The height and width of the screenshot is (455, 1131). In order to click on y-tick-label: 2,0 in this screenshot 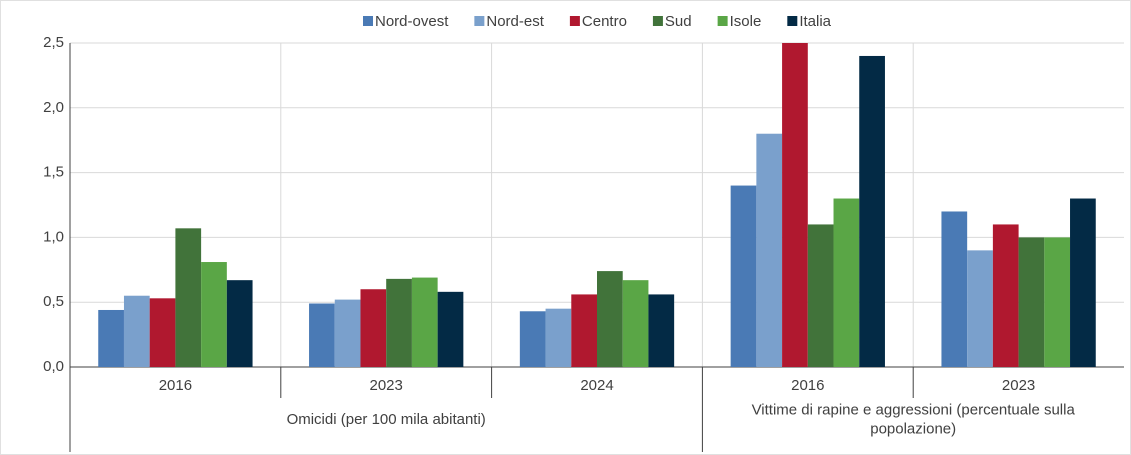, I will do `click(53, 107)`.